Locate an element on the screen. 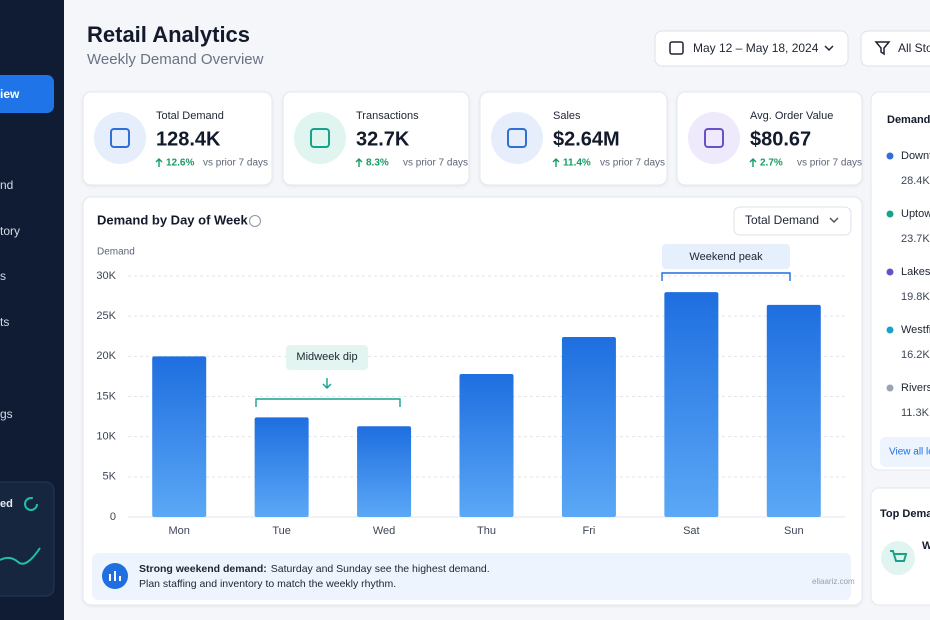 The image size is (930, 620). kpi-value: $80.67 is located at coordinates (780, 139).